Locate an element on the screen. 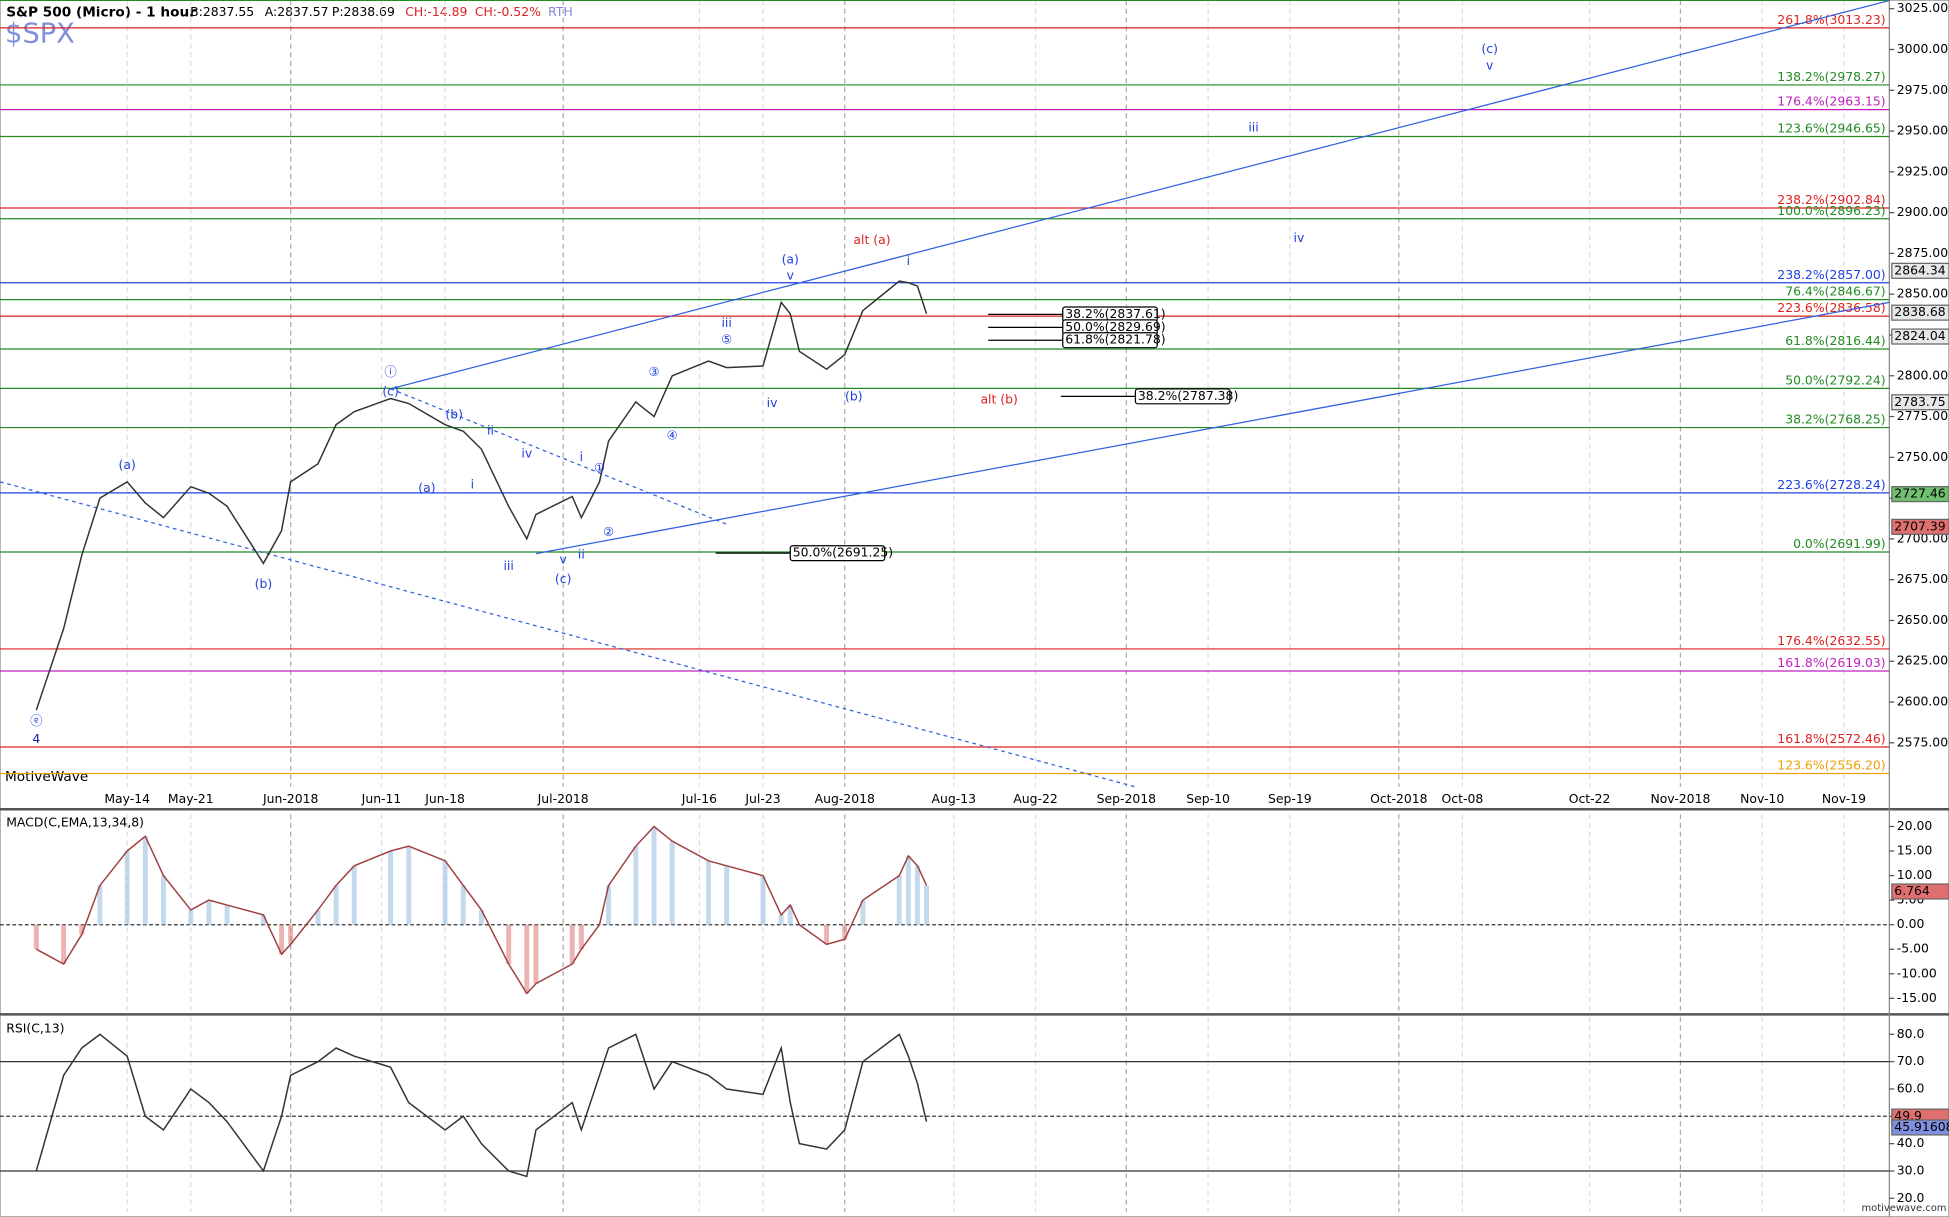 This screenshot has width=1949, height=1217. fib-label: 176.4%(2963.15) is located at coordinates (1831, 101).